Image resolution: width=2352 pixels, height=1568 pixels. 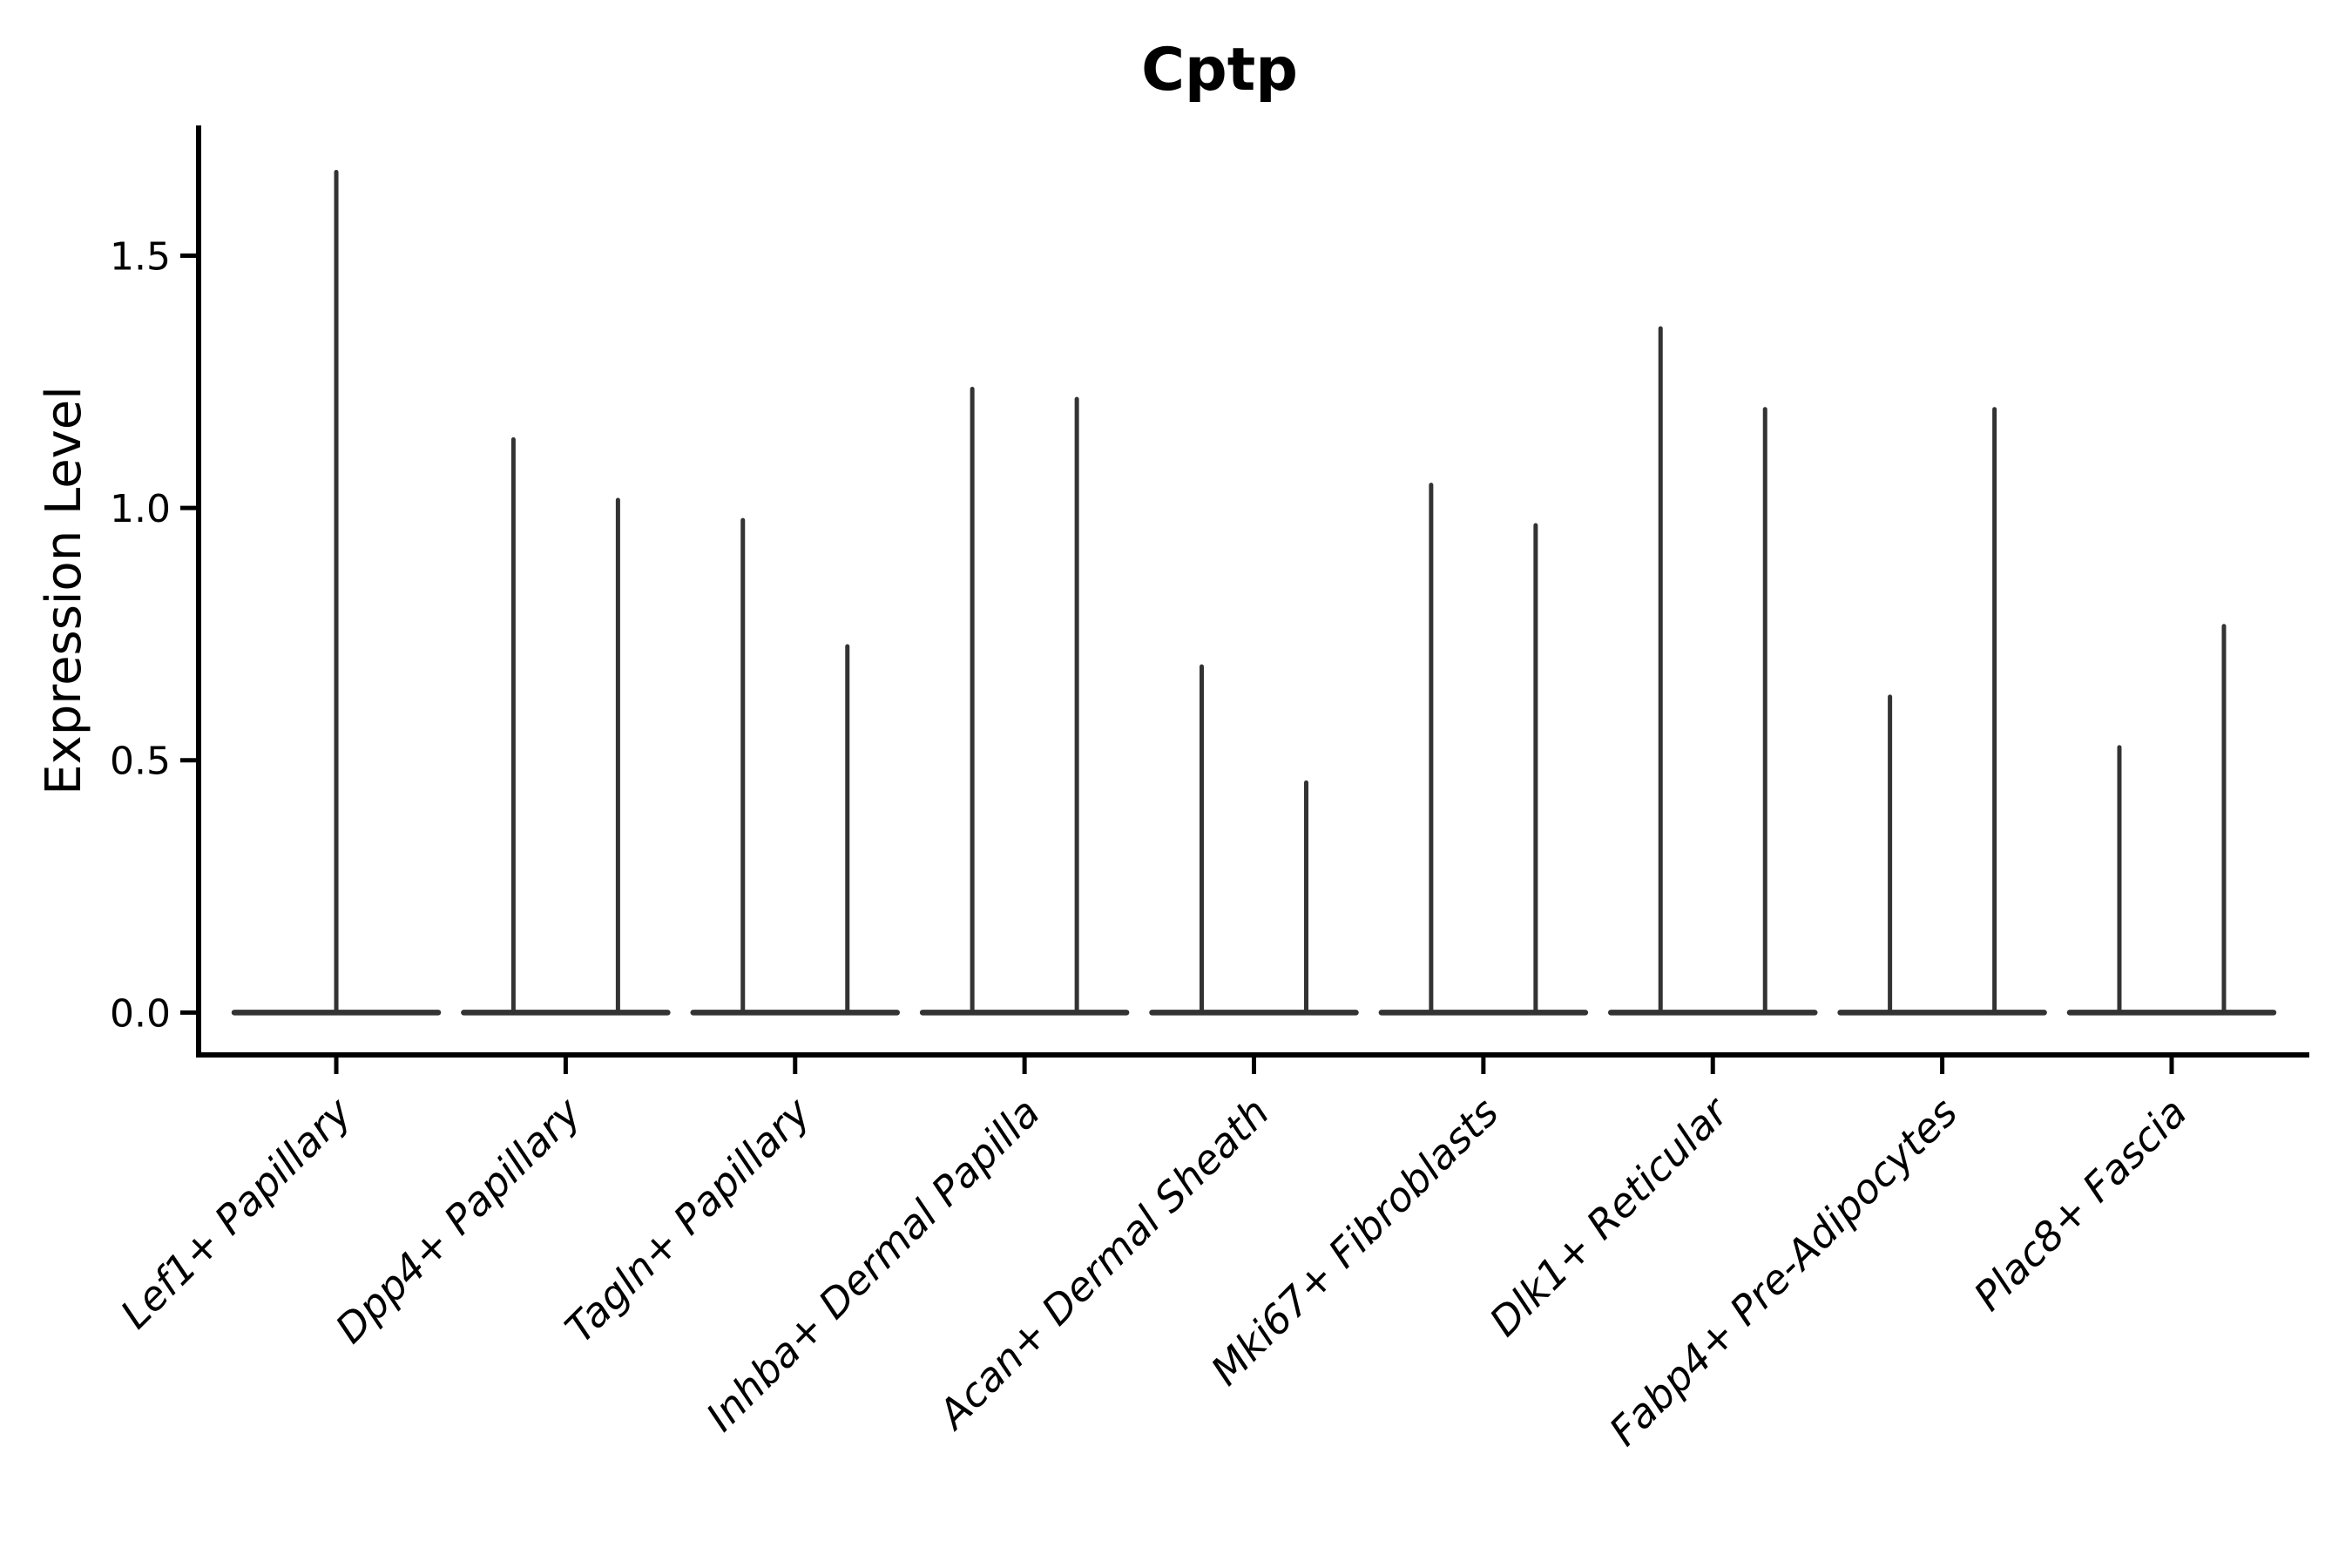 What do you see at coordinates (236, 1212) in the screenshot?
I see `x-category-label: Lef1+ Papillary` at bounding box center [236, 1212].